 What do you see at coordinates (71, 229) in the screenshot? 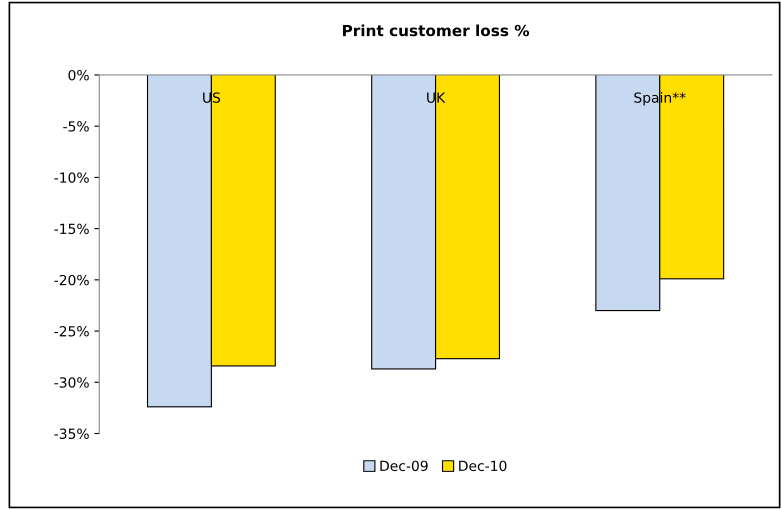
I see `y-tick-label: -15%` at bounding box center [71, 229].